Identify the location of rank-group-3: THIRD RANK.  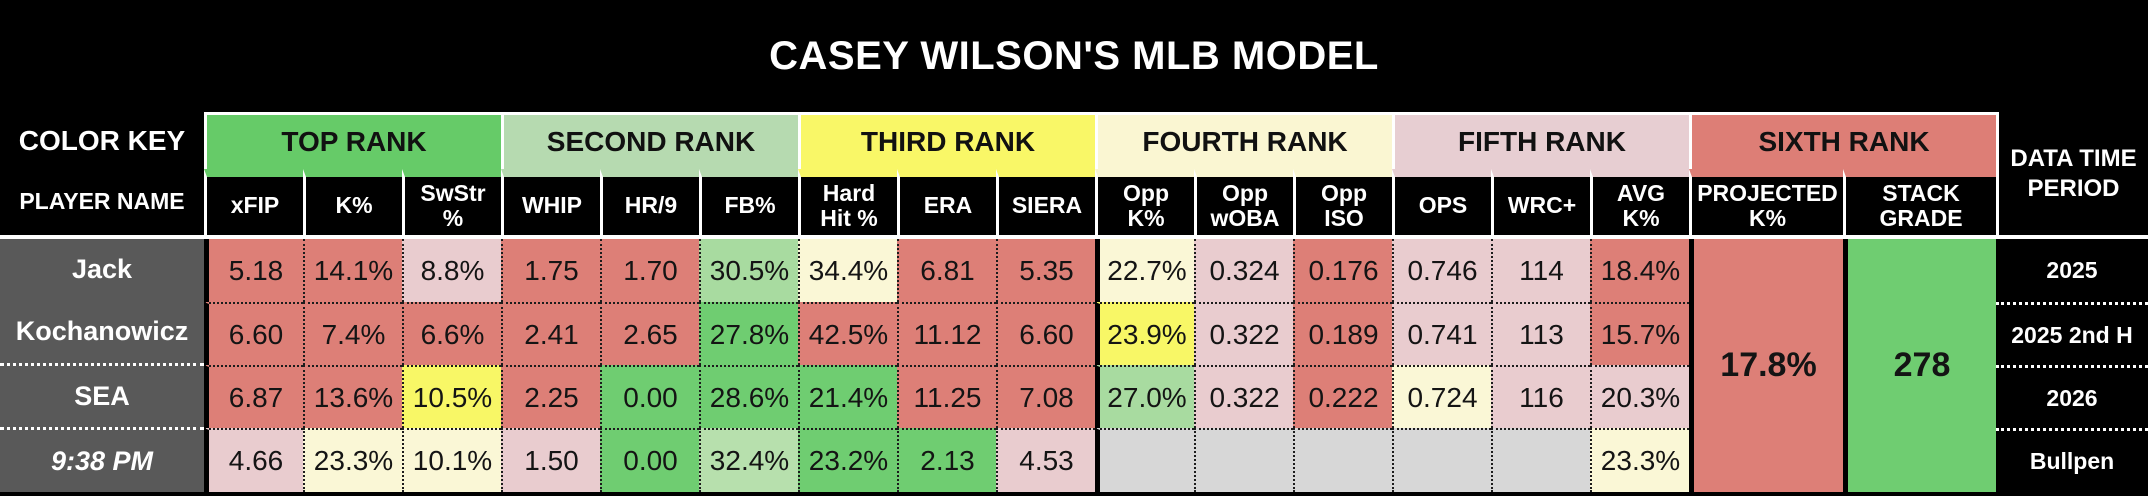
(946, 140).